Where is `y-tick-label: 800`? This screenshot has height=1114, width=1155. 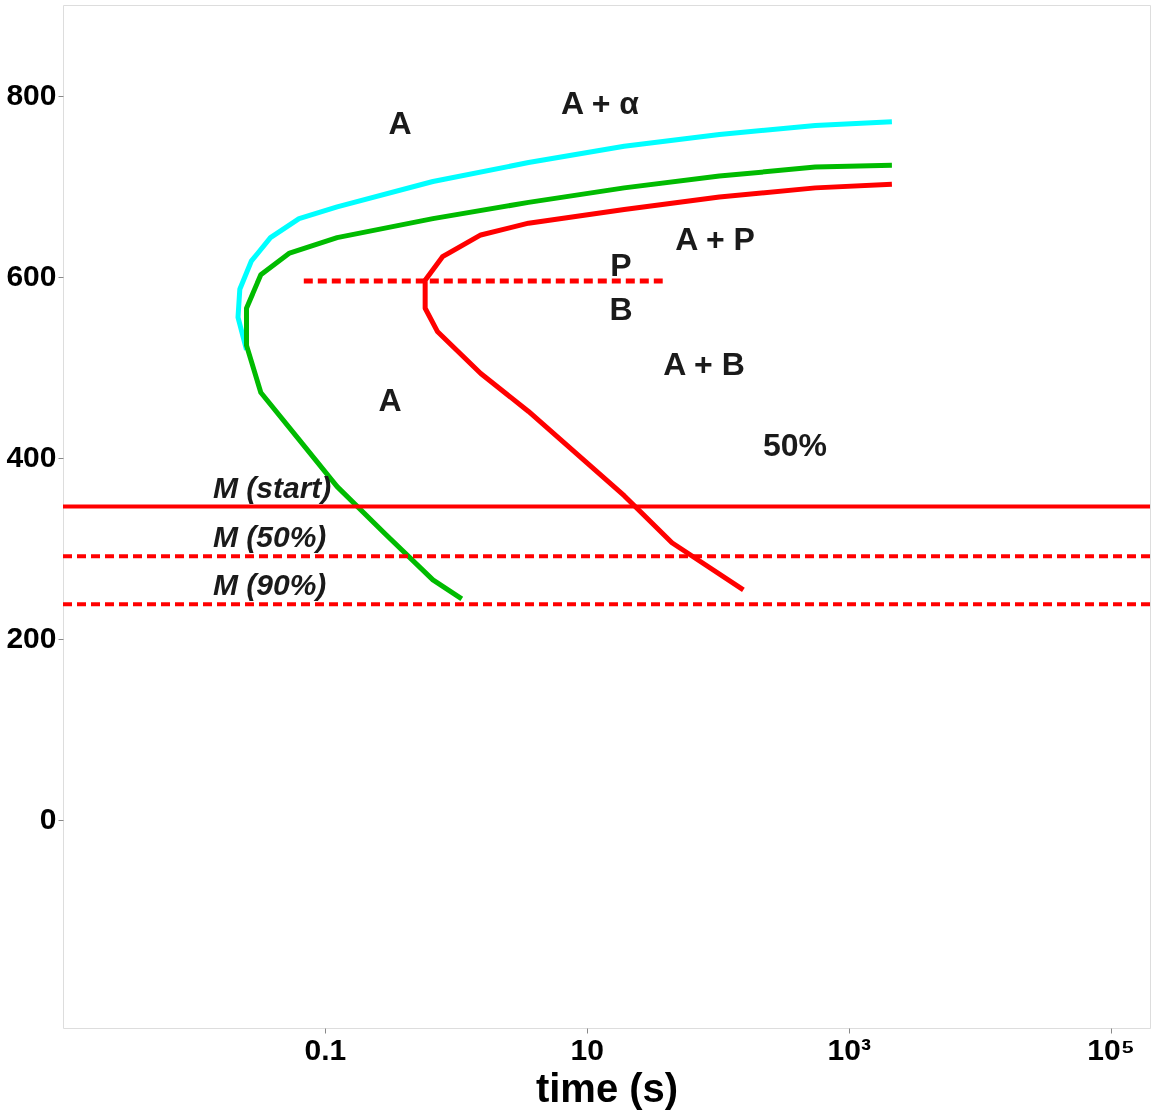
y-tick-label: 800 is located at coordinates (31, 95).